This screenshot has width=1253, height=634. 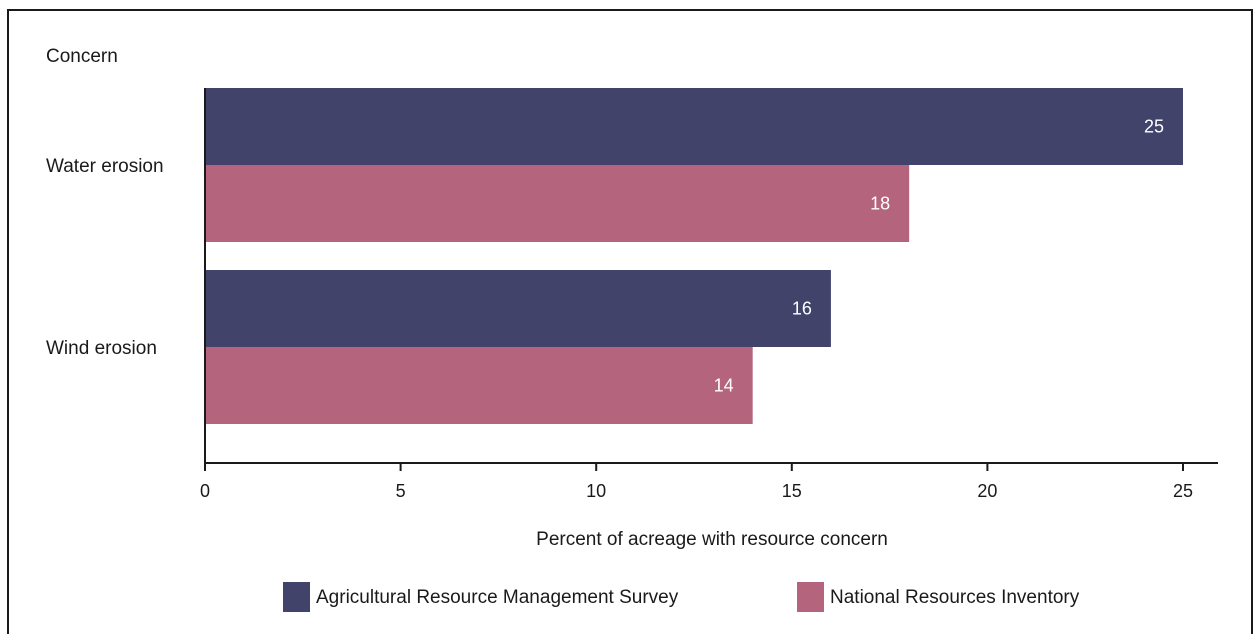 What do you see at coordinates (82, 56) in the screenshot?
I see `y-axis-title: Concern` at bounding box center [82, 56].